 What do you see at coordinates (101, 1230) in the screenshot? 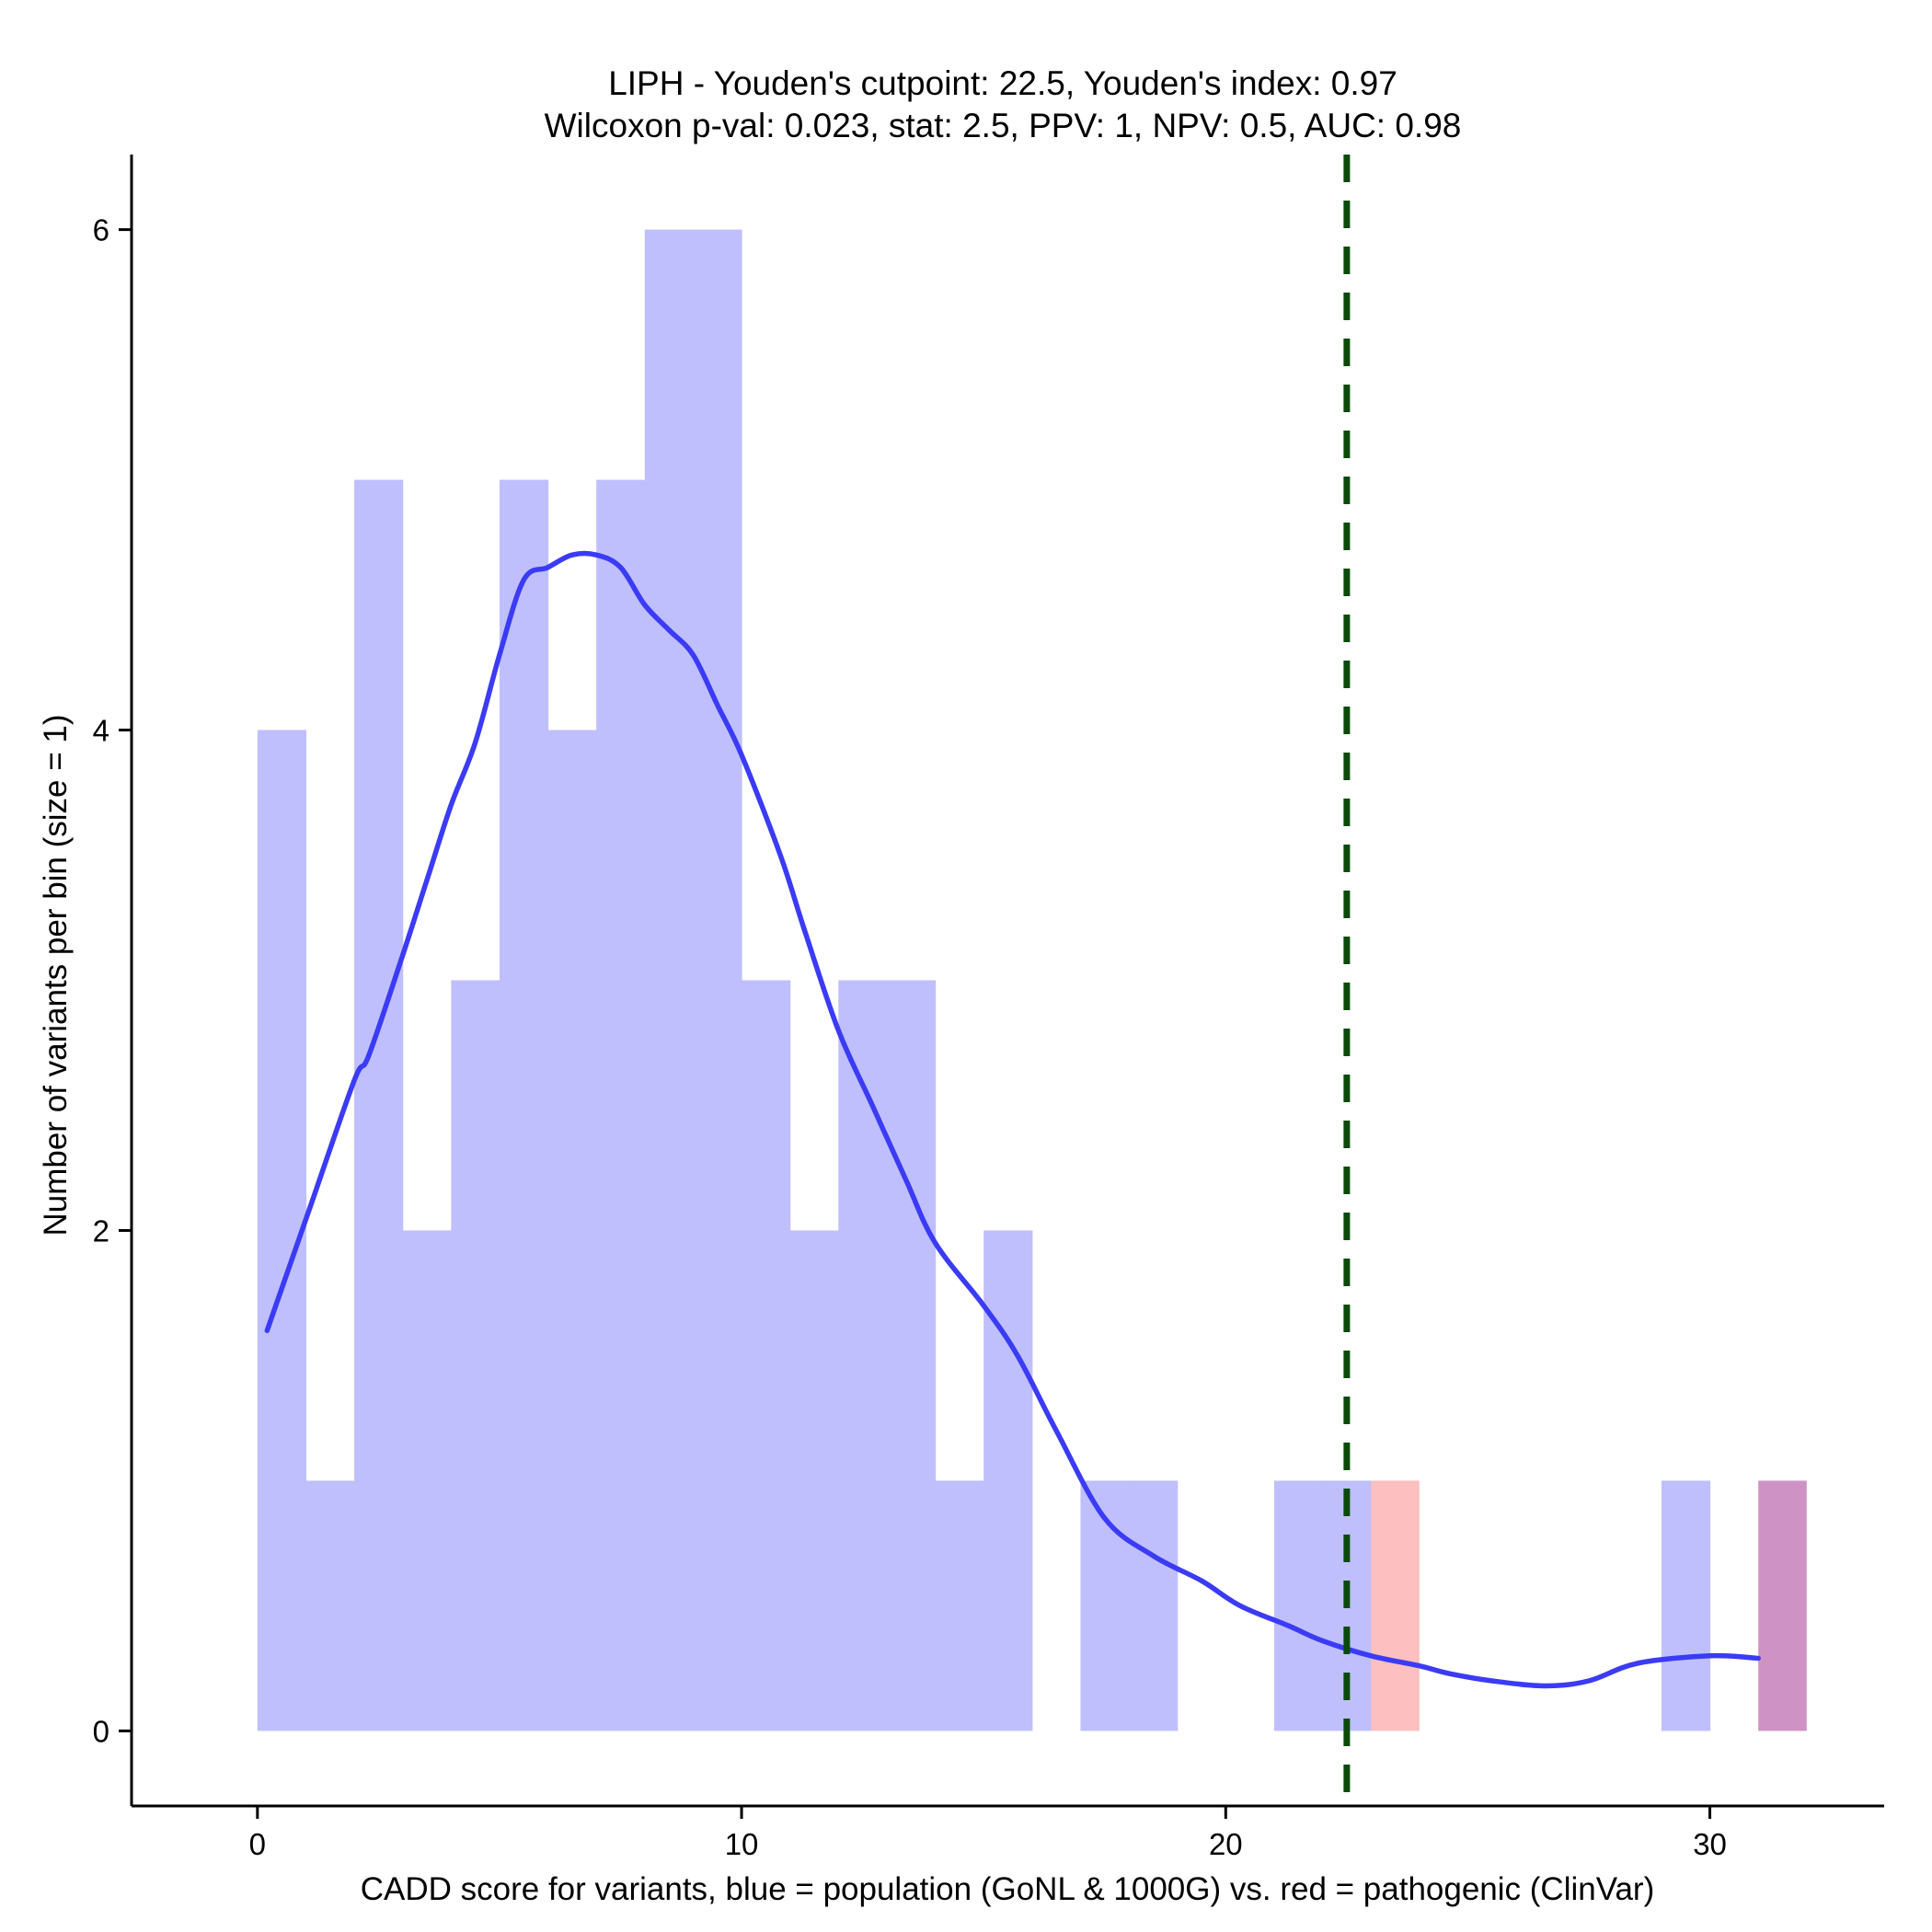
I see `y-tick-label: 2` at bounding box center [101, 1230].